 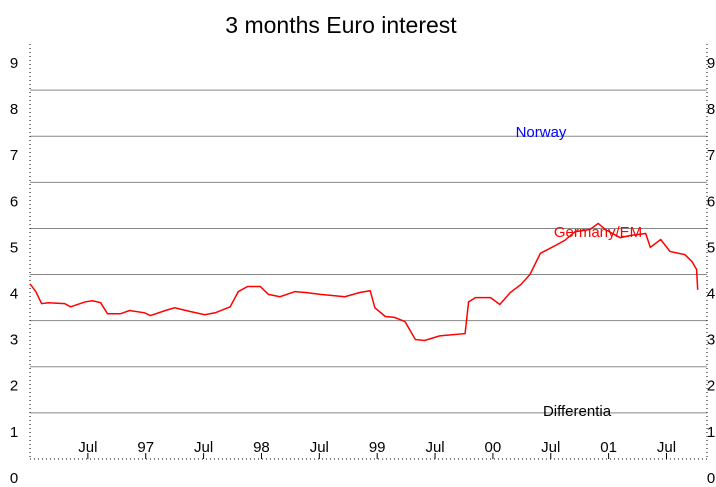 What do you see at coordinates (577, 411) in the screenshot?
I see `annotation: Differentia` at bounding box center [577, 411].